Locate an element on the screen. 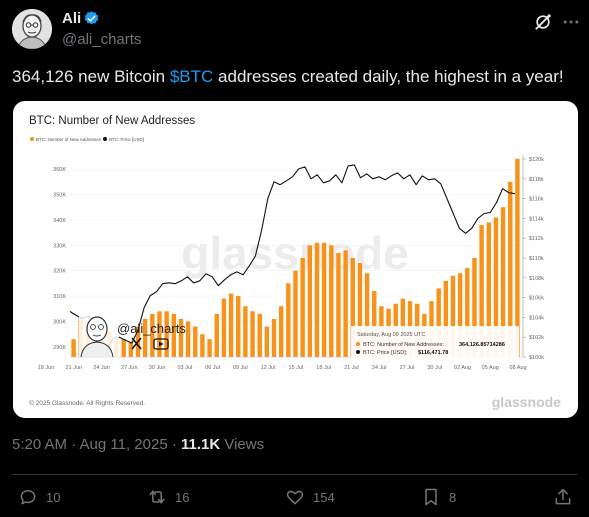  tooltip-addresses-label: BTC: Number of New Addresses: is located at coordinates (403, 345).